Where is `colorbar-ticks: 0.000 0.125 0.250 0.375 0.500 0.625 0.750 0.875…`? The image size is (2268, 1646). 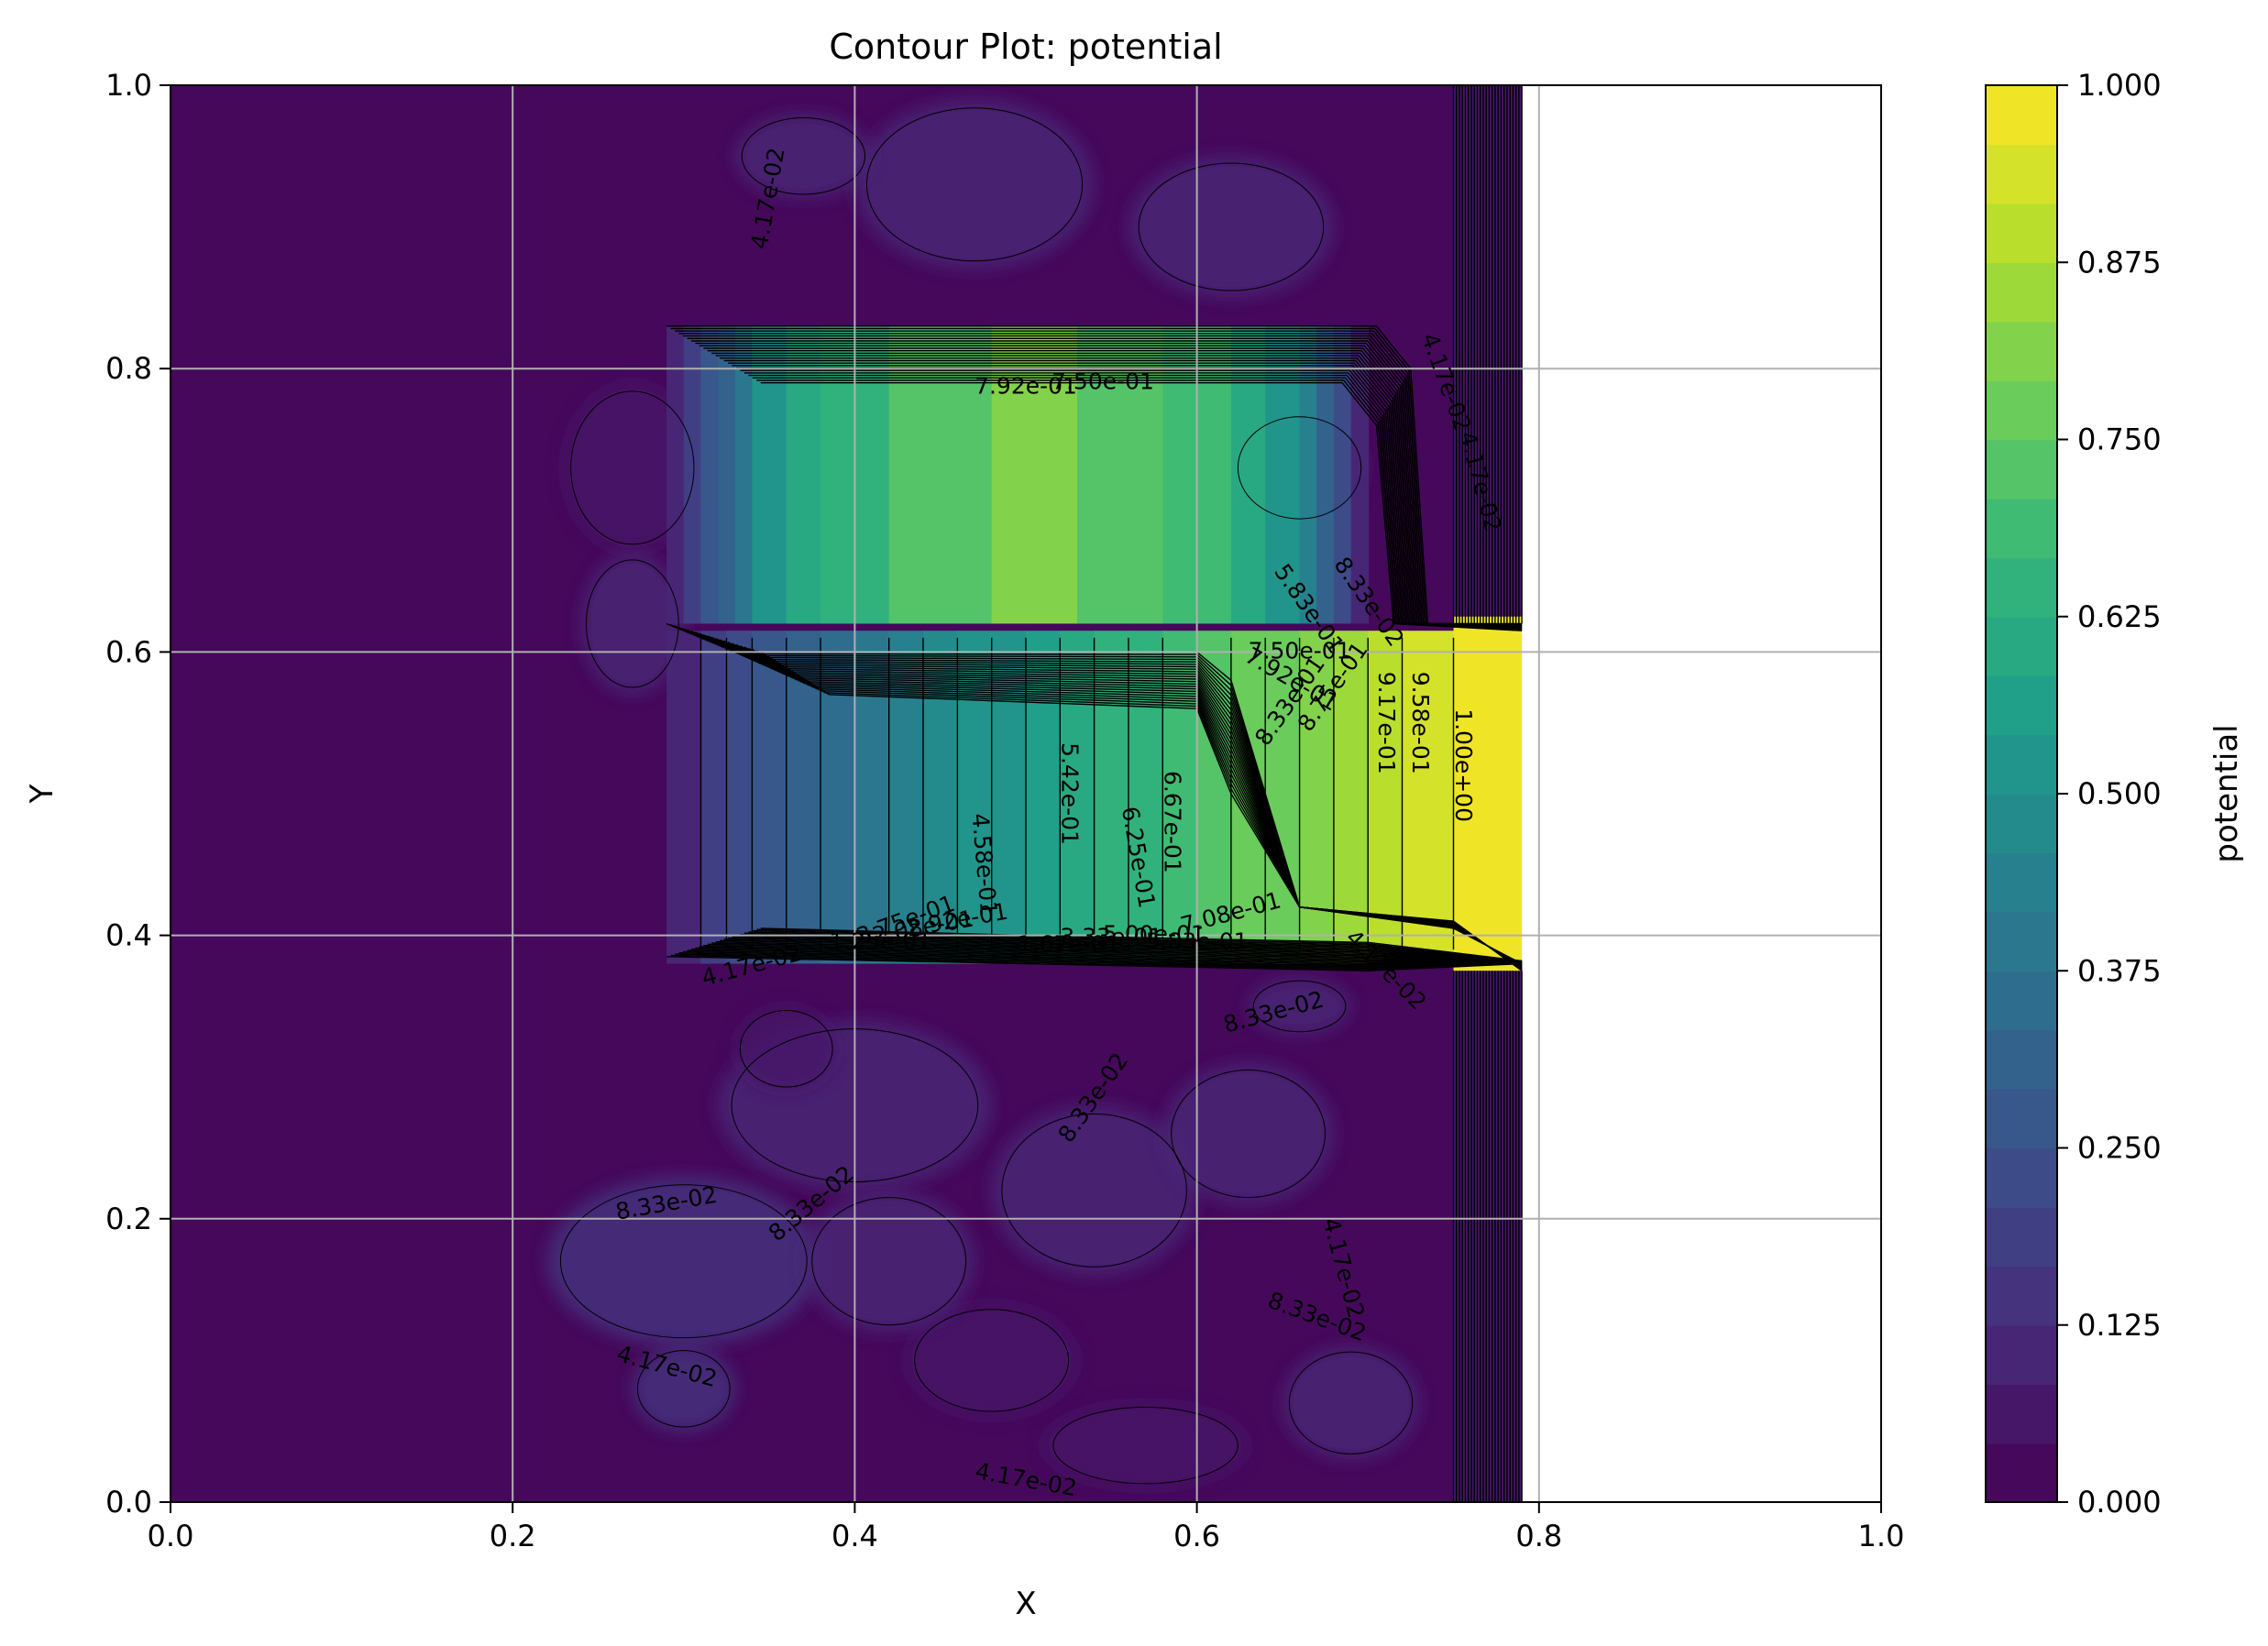
colorbar-ticks: 0.000 0.125 0.250 0.375 0.500 0.625 0.750 0.875… is located at coordinates (2109, 794).